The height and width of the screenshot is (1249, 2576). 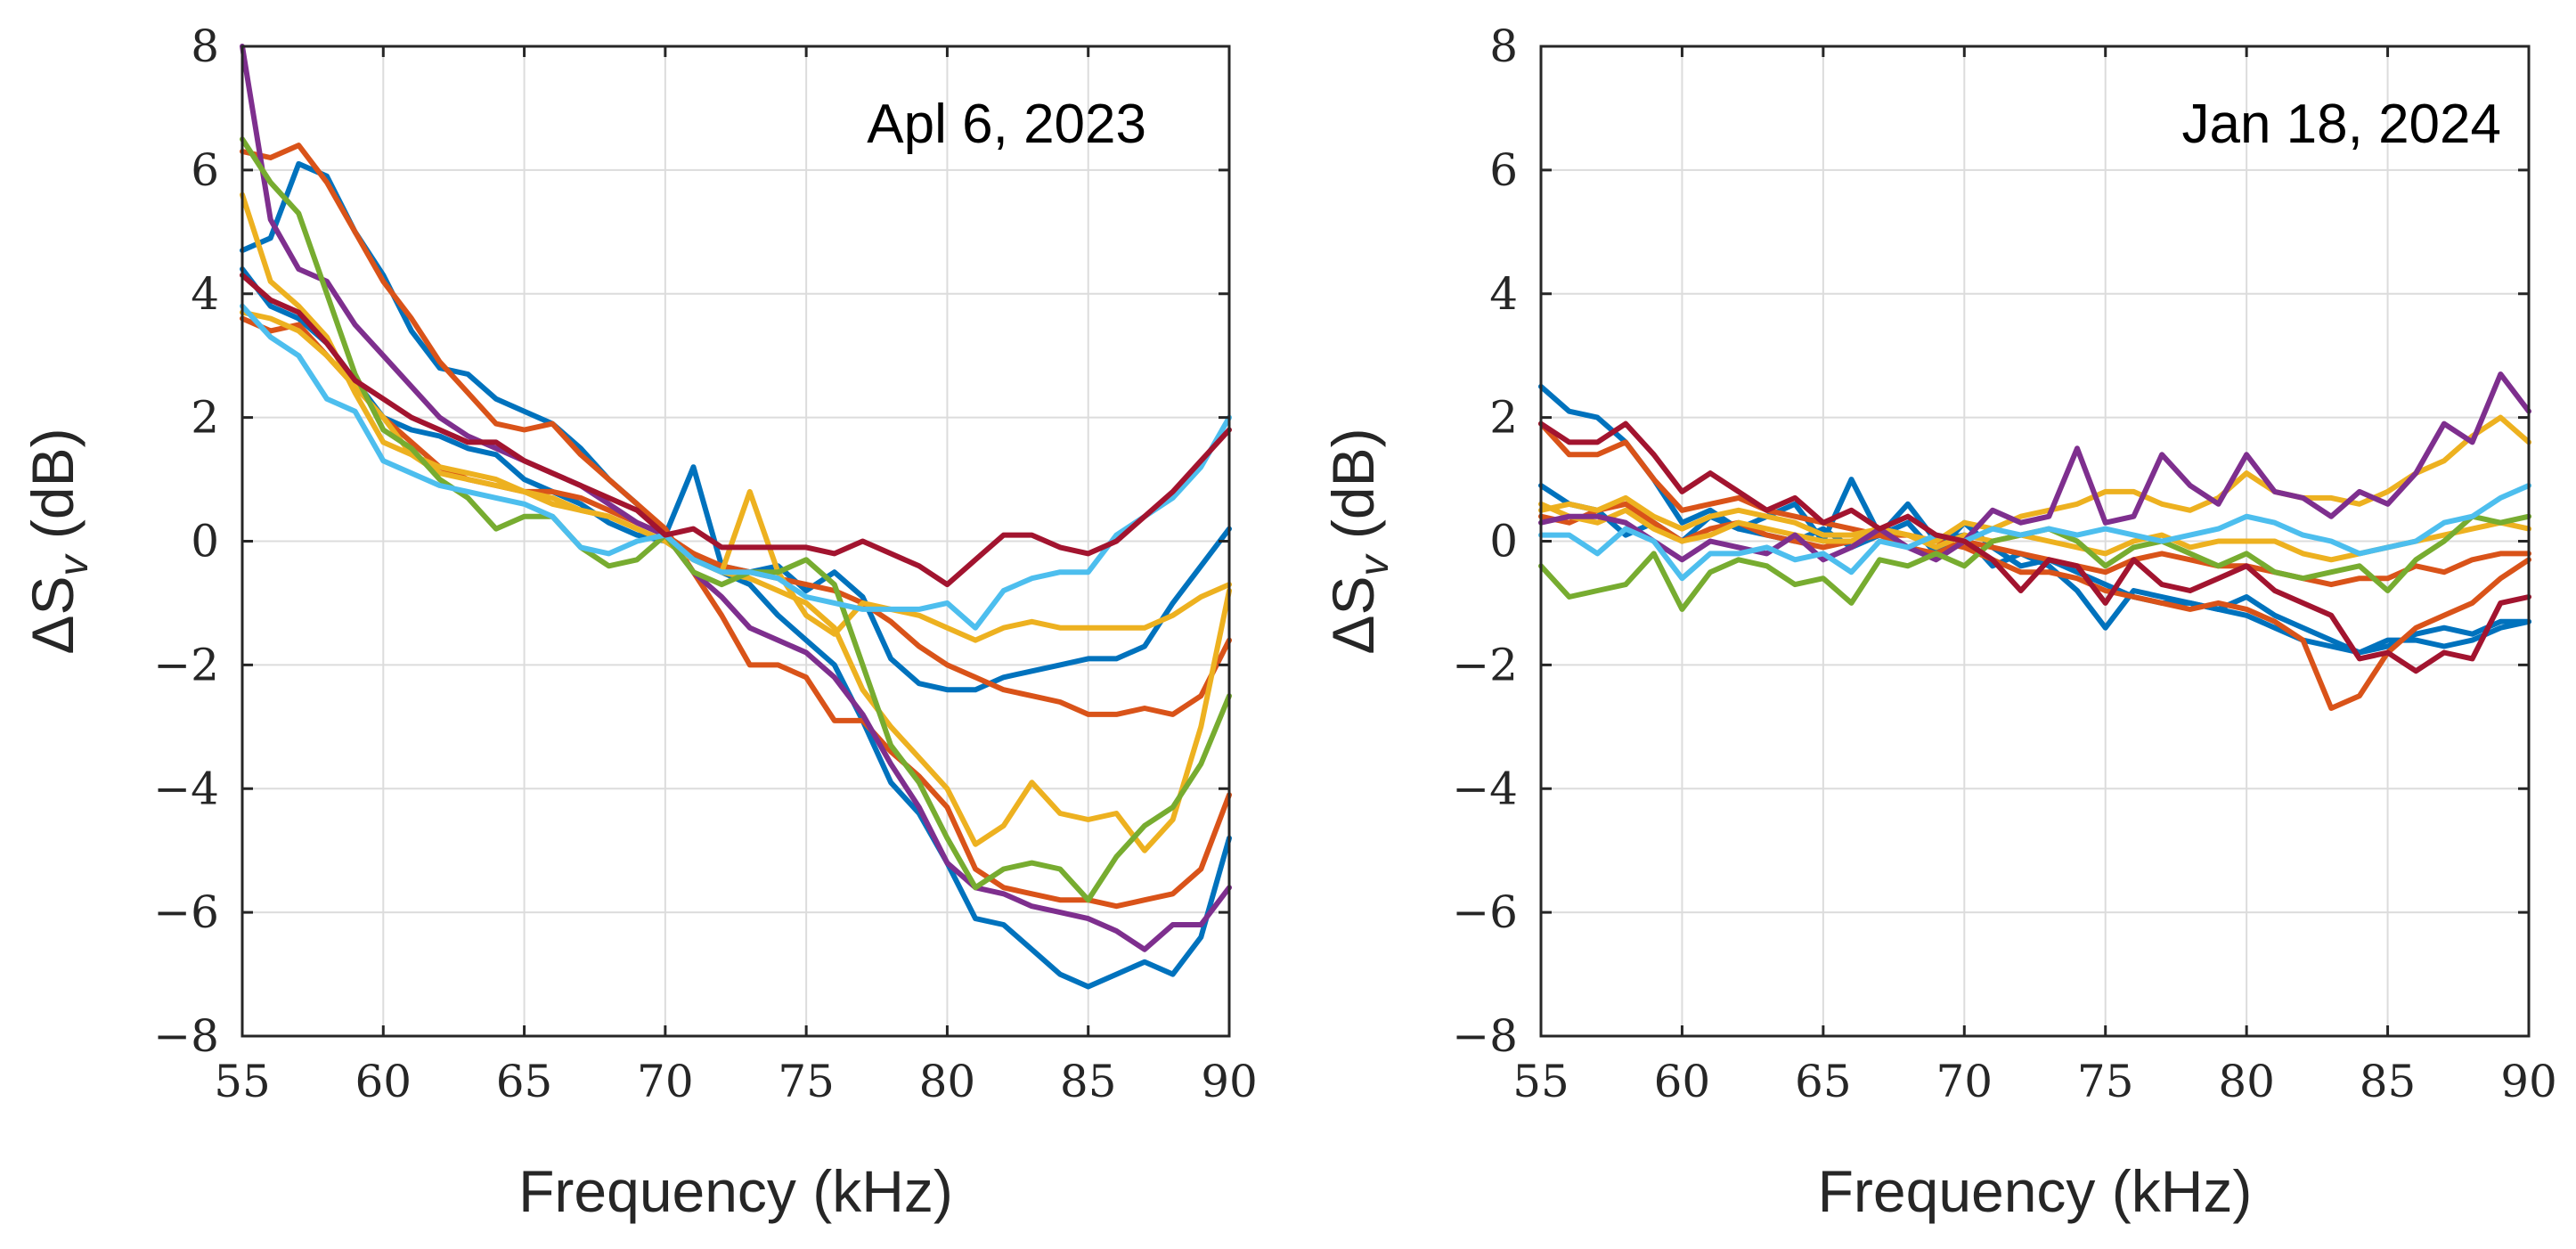 I want to click on series-line-s7, so click(x=2035, y=467).